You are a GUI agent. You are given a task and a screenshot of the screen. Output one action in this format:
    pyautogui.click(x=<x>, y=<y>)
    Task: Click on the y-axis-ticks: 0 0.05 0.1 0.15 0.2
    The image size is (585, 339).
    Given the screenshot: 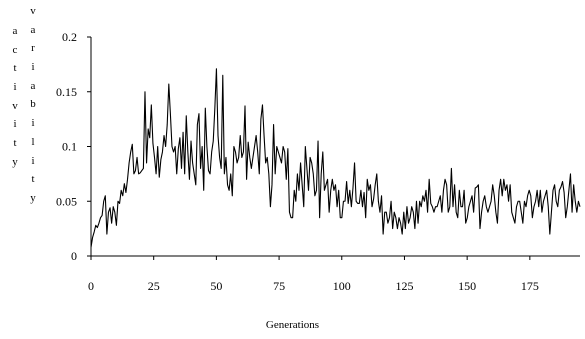 What is the action you would take?
    pyautogui.click(x=73, y=146)
    